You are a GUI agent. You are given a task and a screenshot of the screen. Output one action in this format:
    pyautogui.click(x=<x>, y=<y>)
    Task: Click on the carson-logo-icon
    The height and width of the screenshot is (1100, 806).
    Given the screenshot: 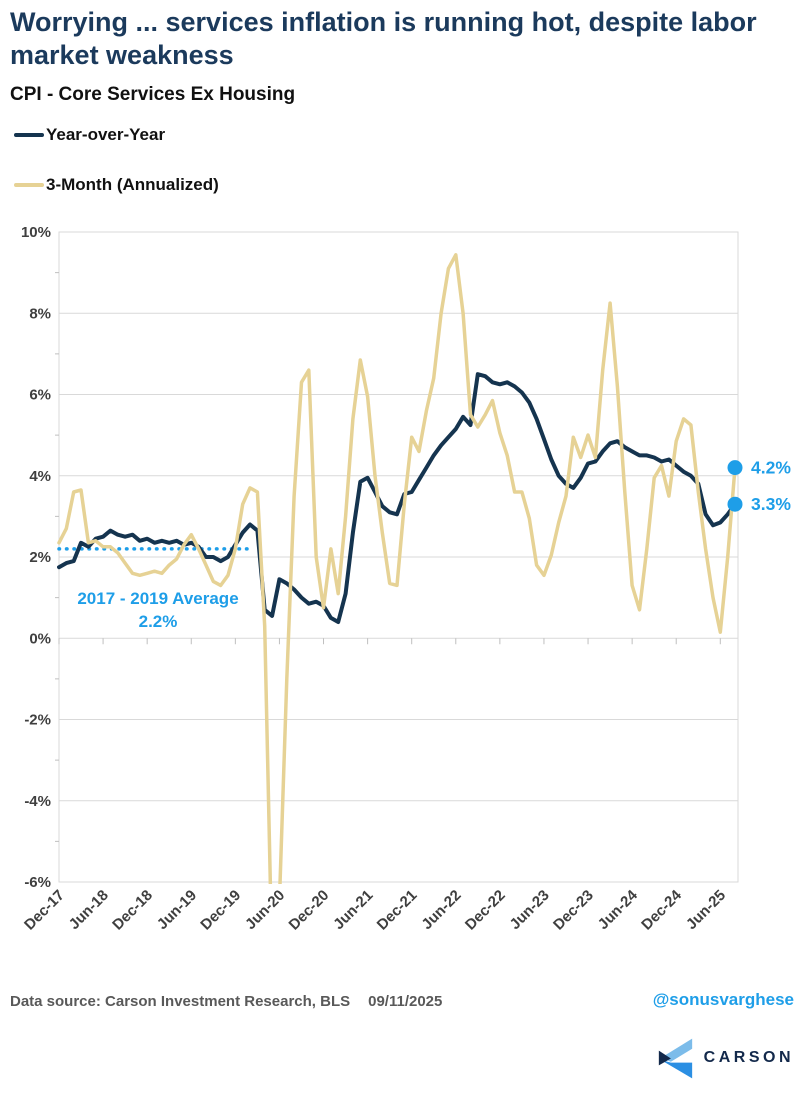 What is the action you would take?
    pyautogui.click(x=675, y=1058)
    